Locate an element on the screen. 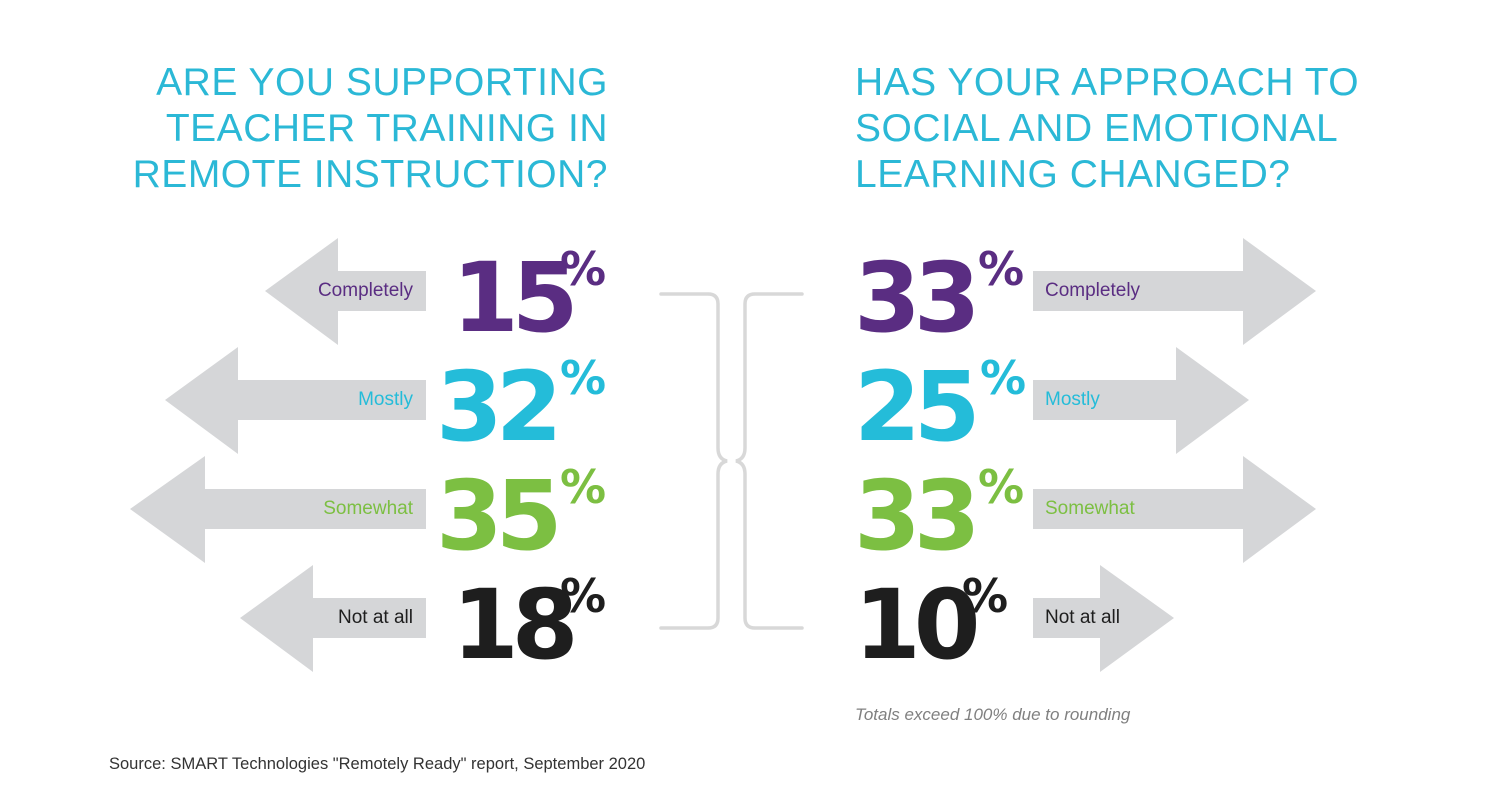 This screenshot has width=1499, height=785. left-value-somewhat: 35% is located at coordinates (521, 516).